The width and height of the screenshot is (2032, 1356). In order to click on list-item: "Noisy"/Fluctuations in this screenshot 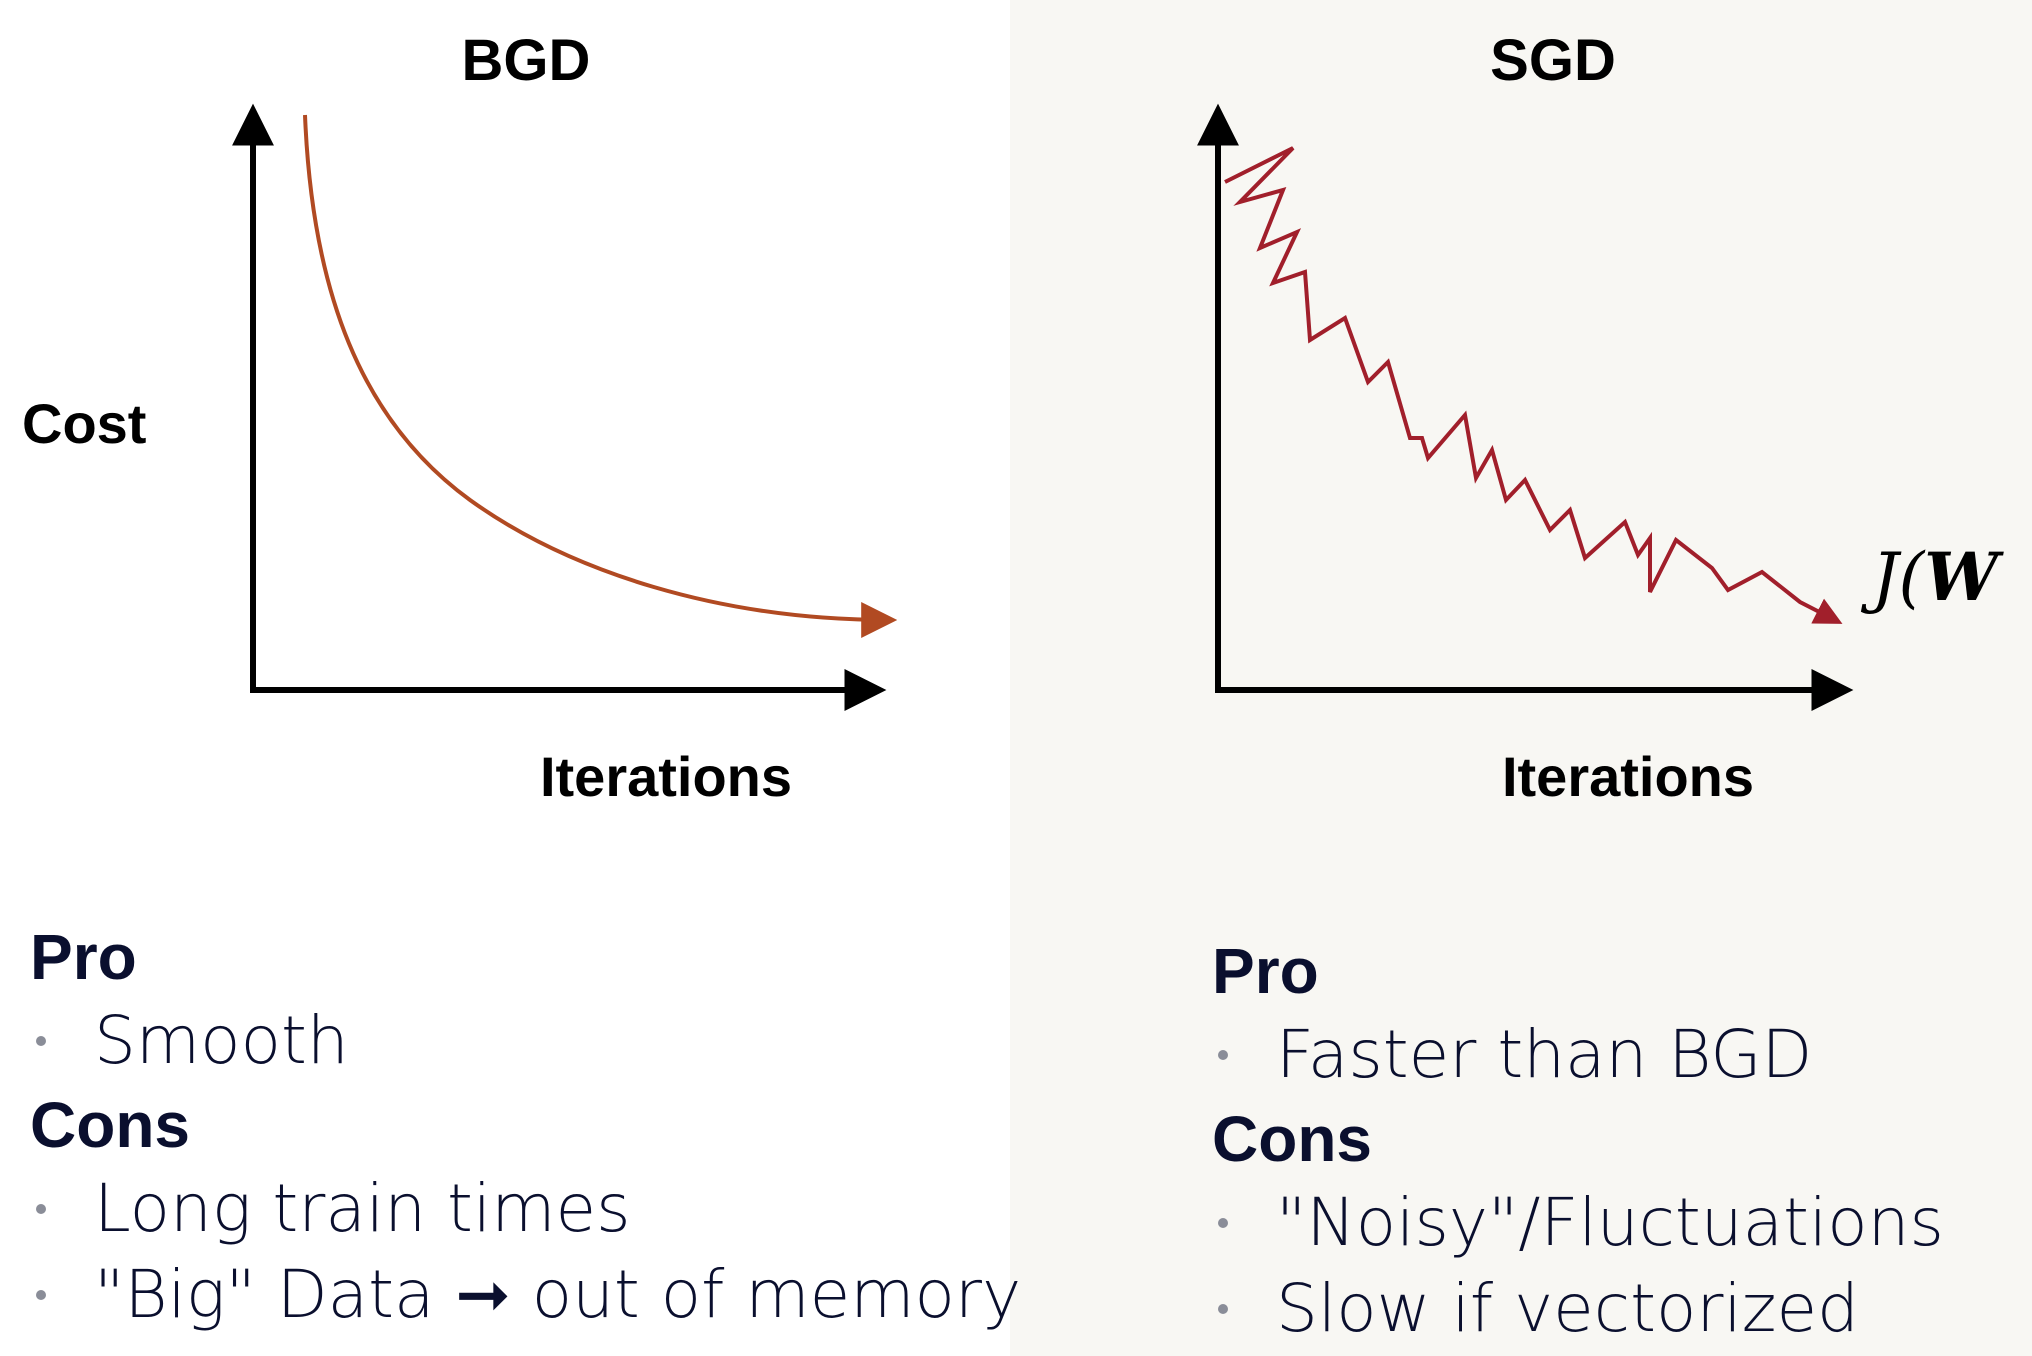, I will do `click(1578, 1223)`.